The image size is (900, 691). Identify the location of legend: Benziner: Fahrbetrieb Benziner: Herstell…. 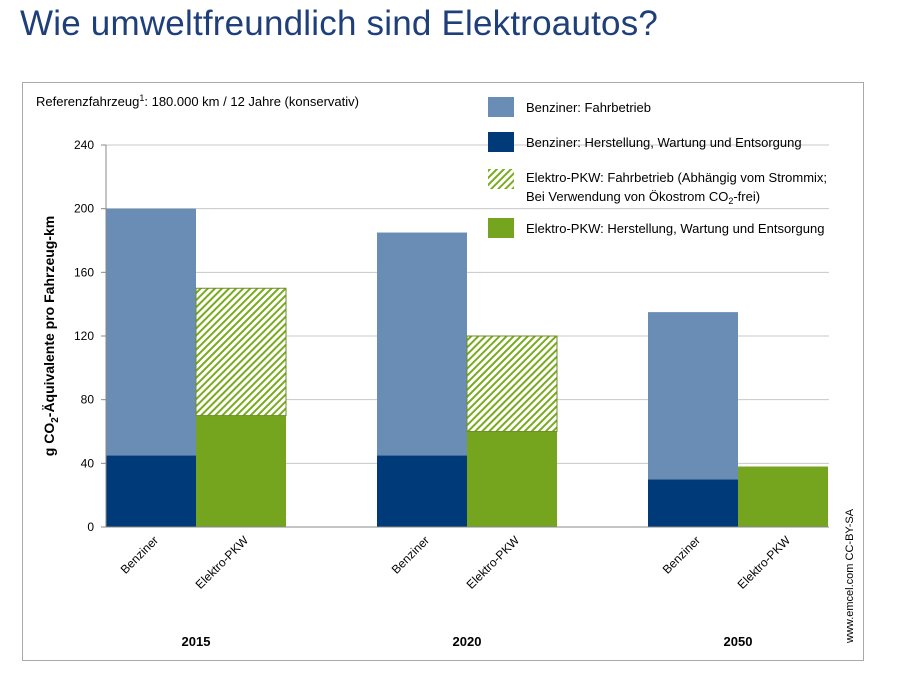
(657, 167).